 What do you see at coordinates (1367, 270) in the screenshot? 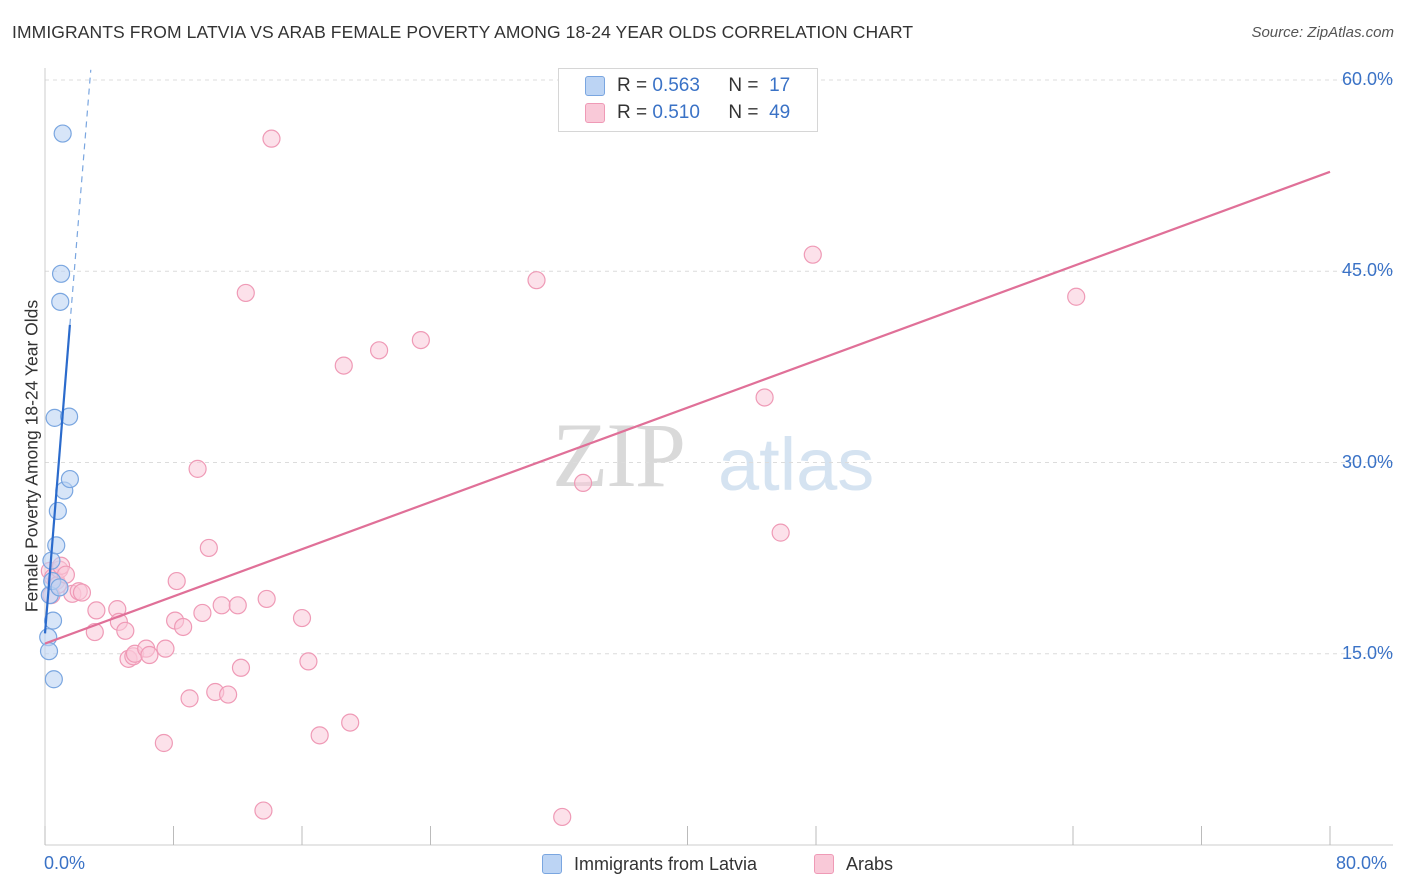
I see `y-tick-label-2: 45.0%` at bounding box center [1367, 270].